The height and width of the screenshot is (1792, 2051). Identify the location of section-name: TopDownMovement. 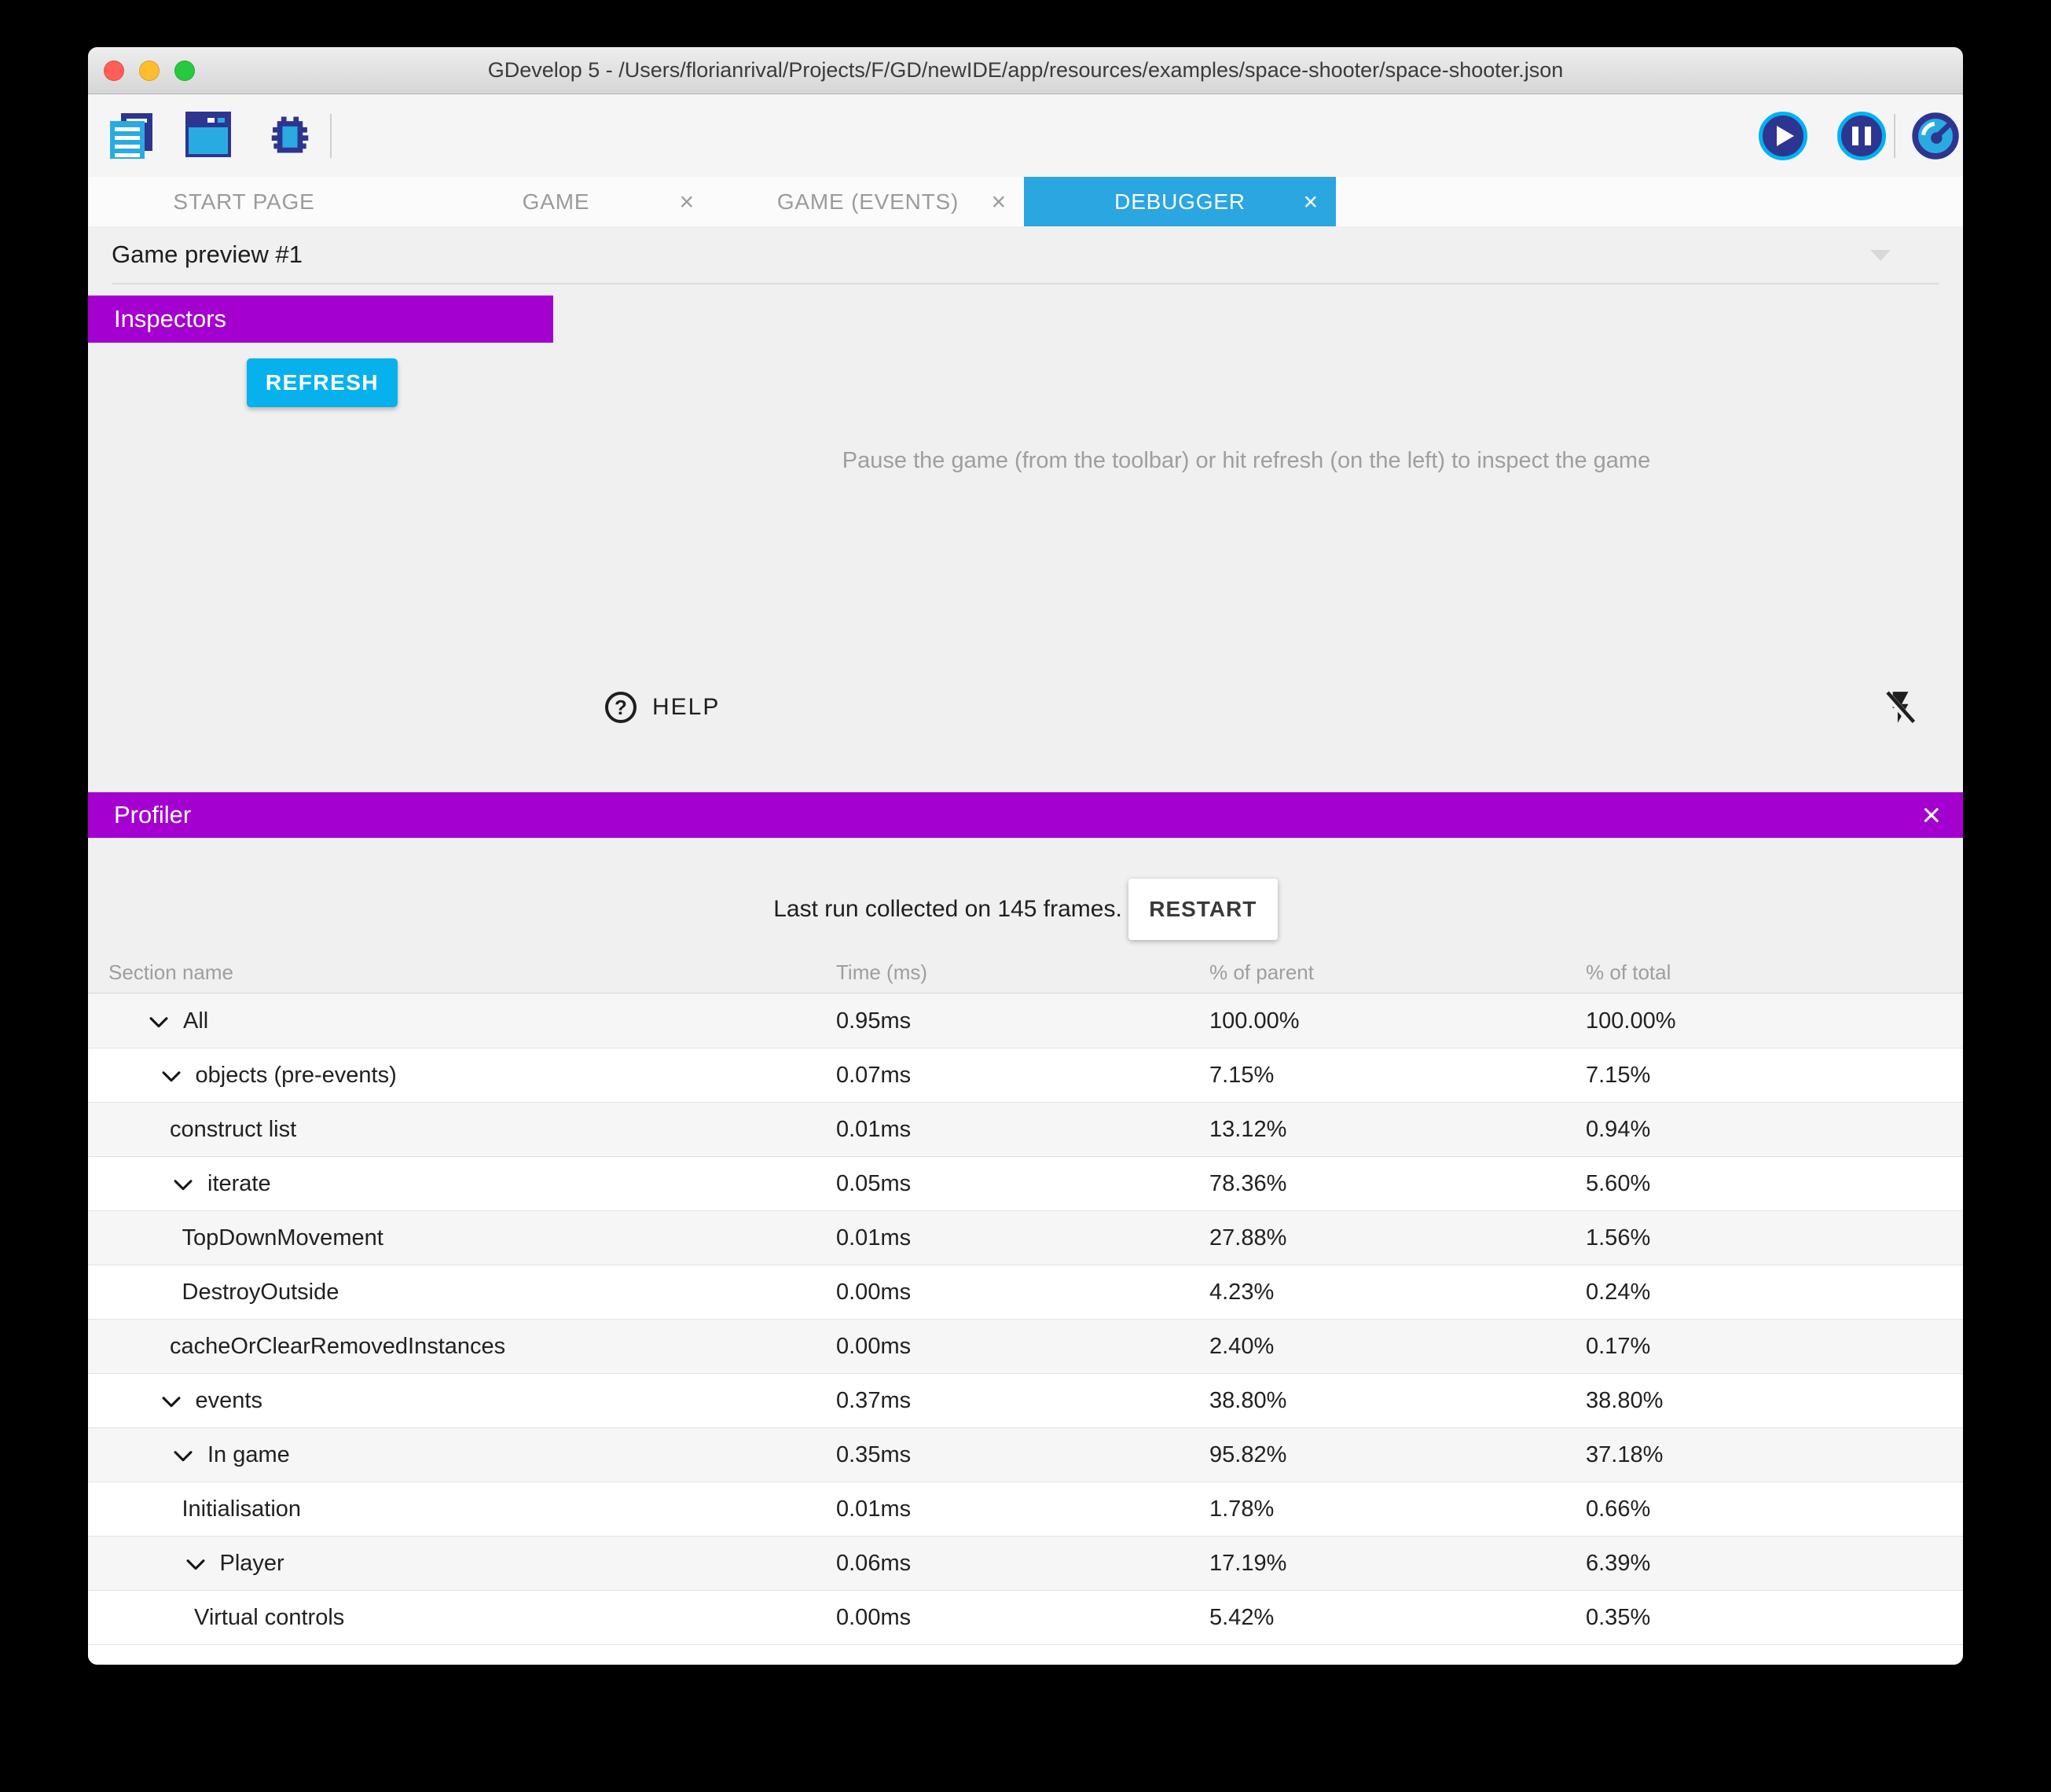
(283, 1237).